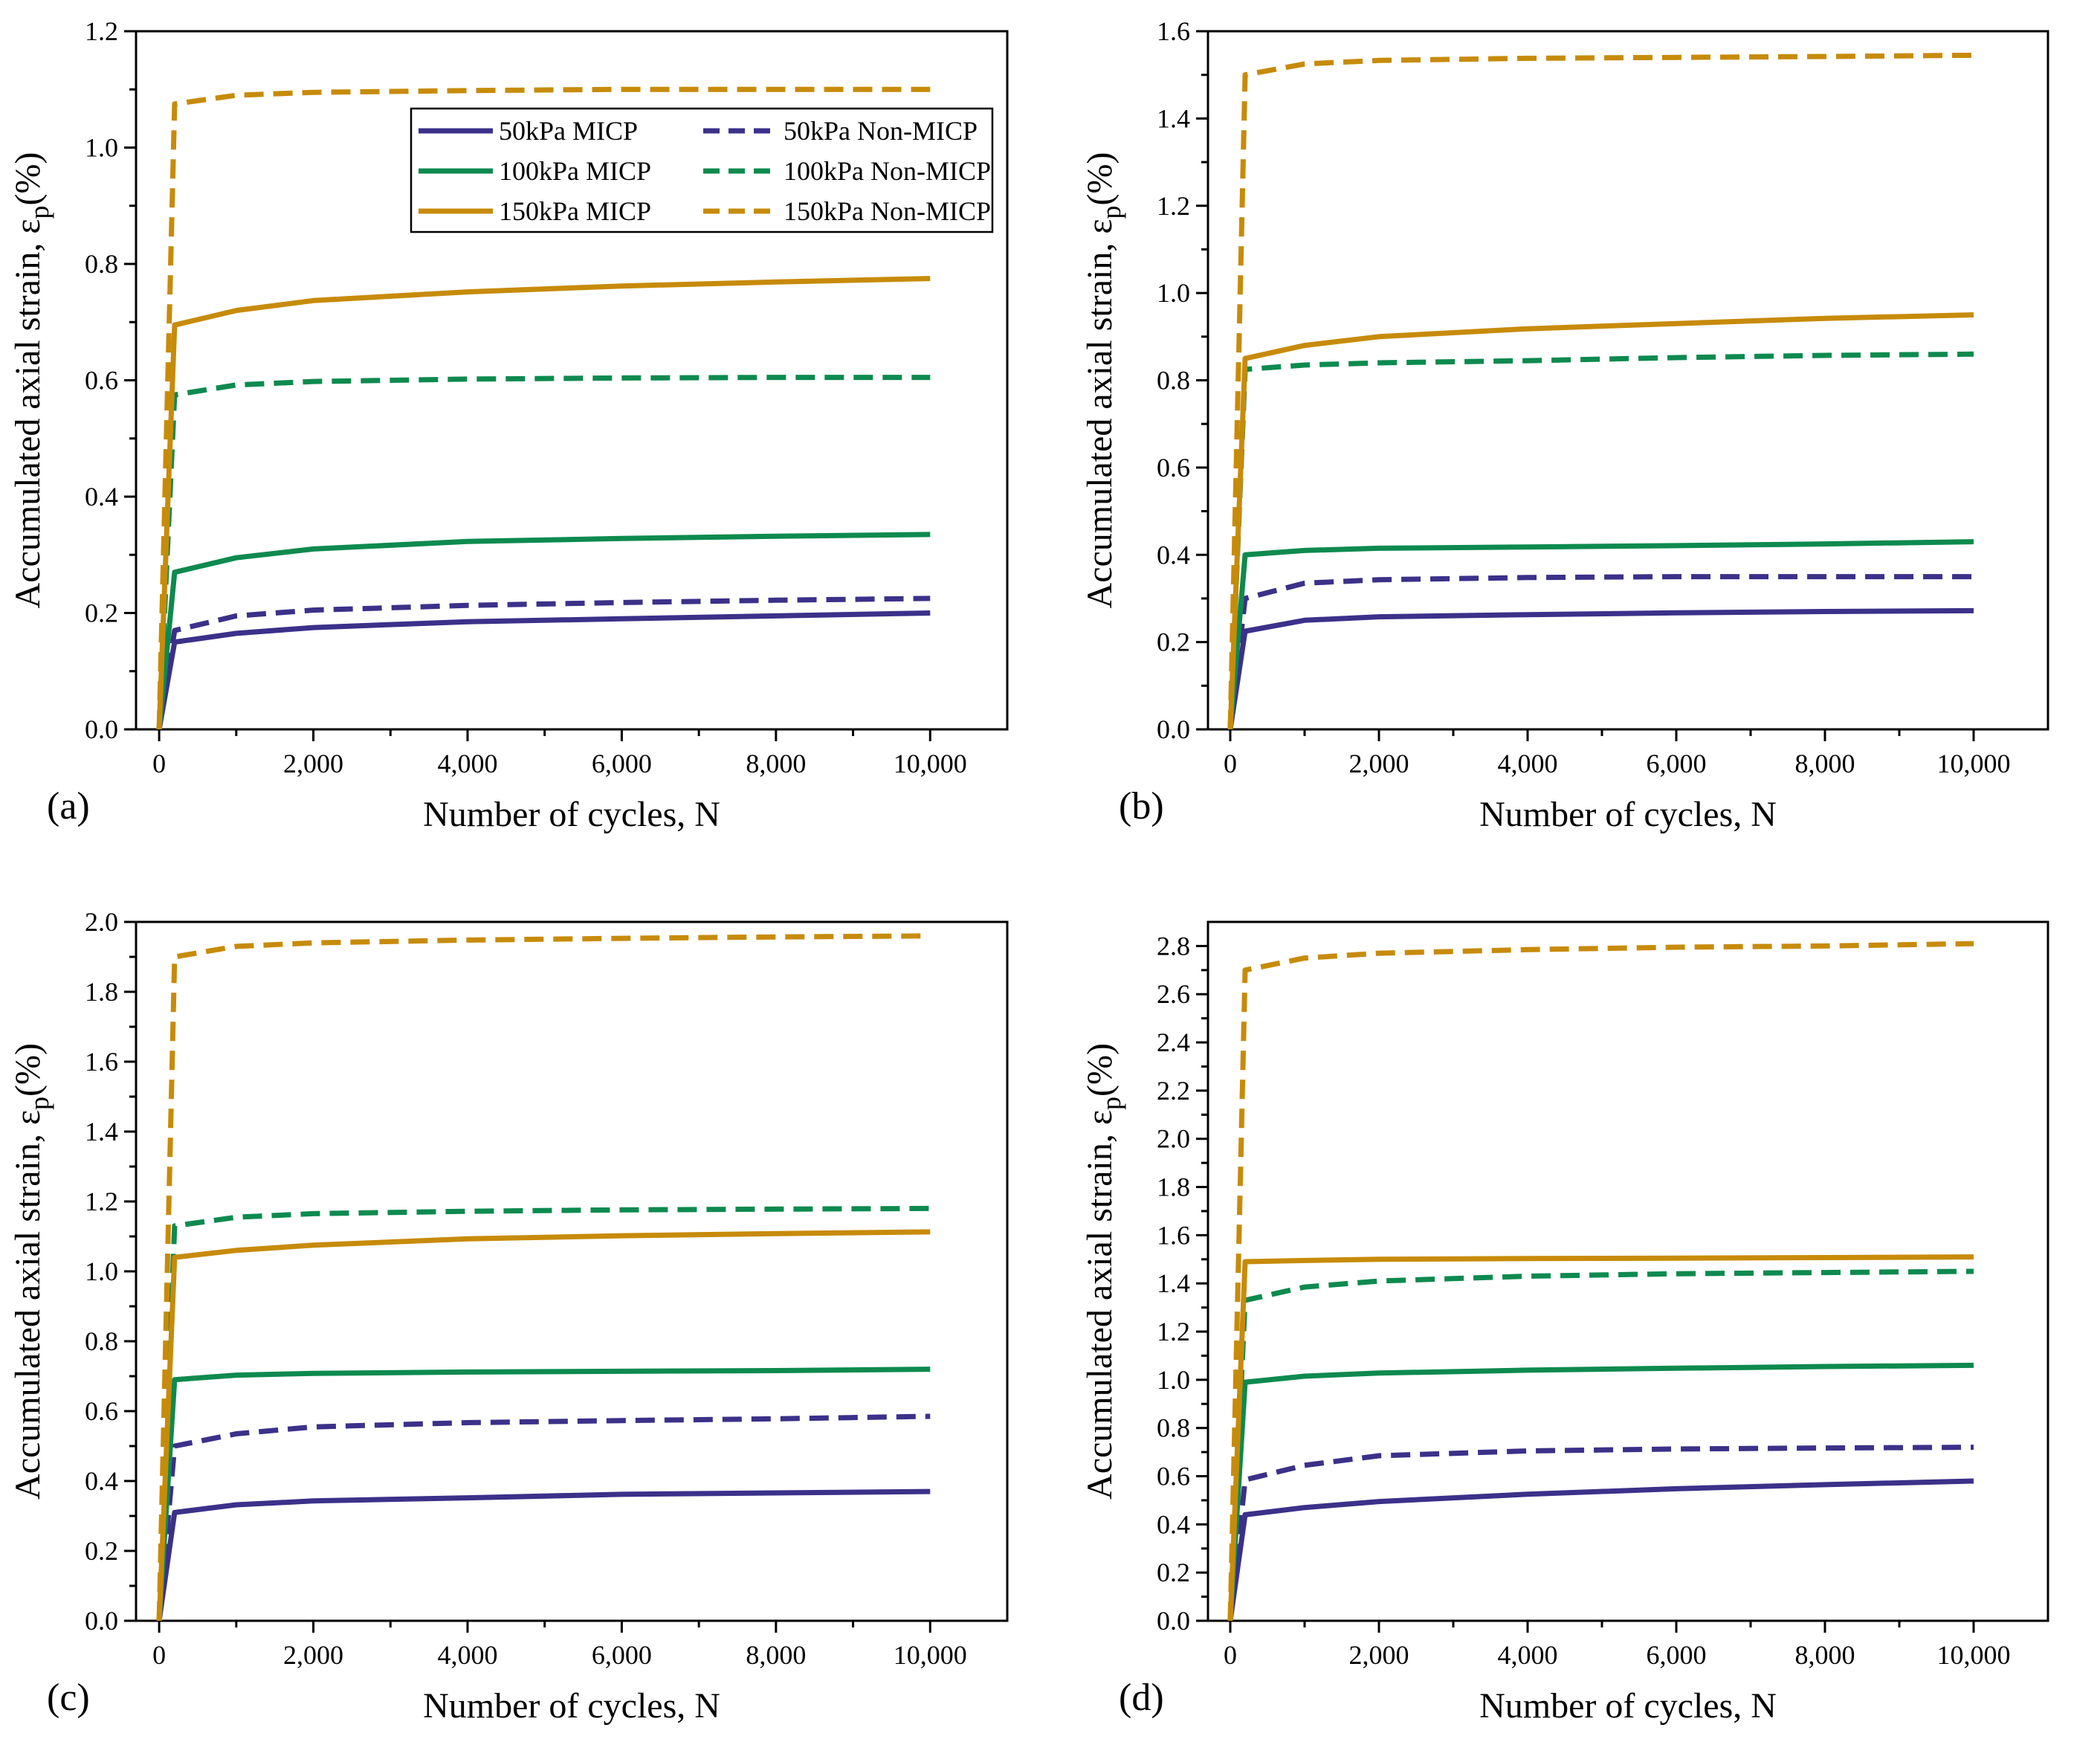 This screenshot has width=2100, height=1739. What do you see at coordinates (102, 1062) in the screenshot?
I see `y-tick-label: 1.6` at bounding box center [102, 1062].